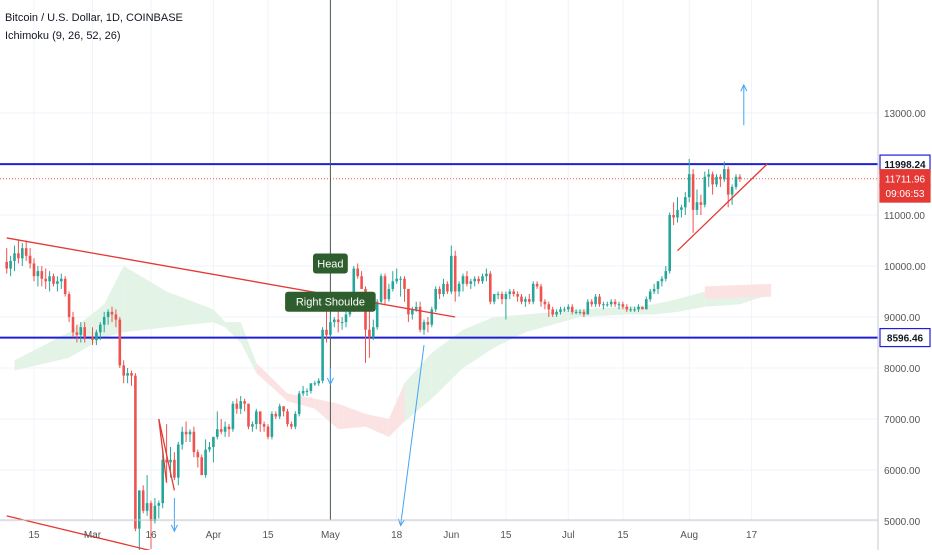 The width and height of the screenshot is (932, 555). What do you see at coordinates (905, 194) in the screenshot?
I see `price-label-text: 09:06:53` at bounding box center [905, 194].